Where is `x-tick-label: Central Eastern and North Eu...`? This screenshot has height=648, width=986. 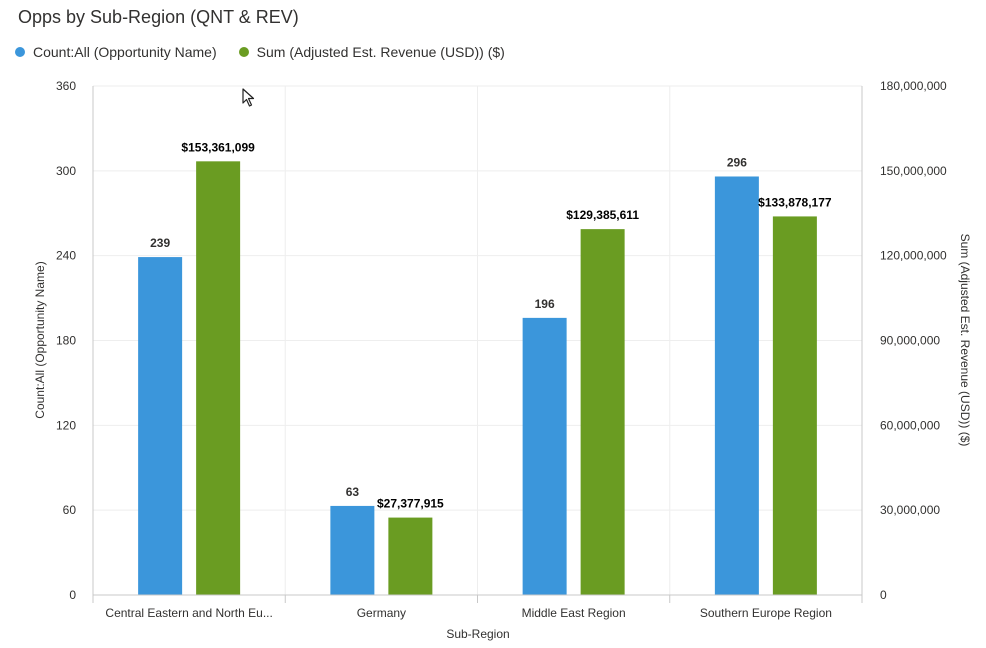
x-tick-label: Central Eastern and North Eu... is located at coordinates (188, 613).